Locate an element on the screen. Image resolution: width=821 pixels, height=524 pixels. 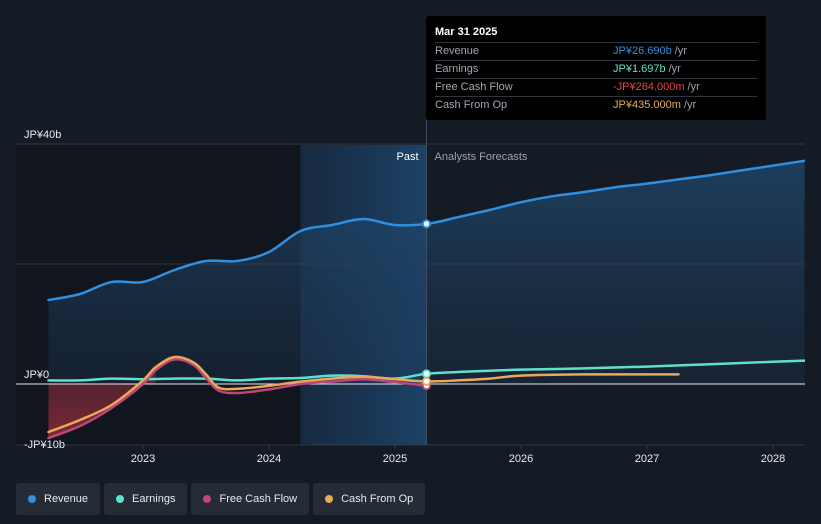
tooltip-label: Free Cash Flow is located at coordinates (474, 87).